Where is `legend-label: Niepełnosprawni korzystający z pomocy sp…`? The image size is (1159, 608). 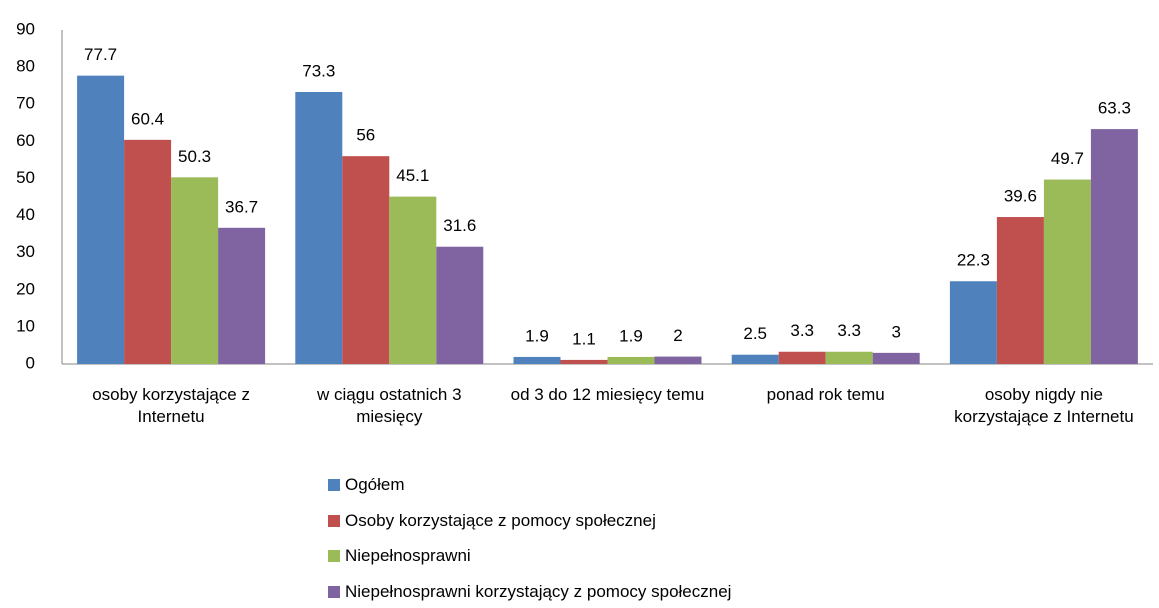
legend-label: Niepełnosprawni korzystający z pomocy sp… is located at coordinates (538, 591).